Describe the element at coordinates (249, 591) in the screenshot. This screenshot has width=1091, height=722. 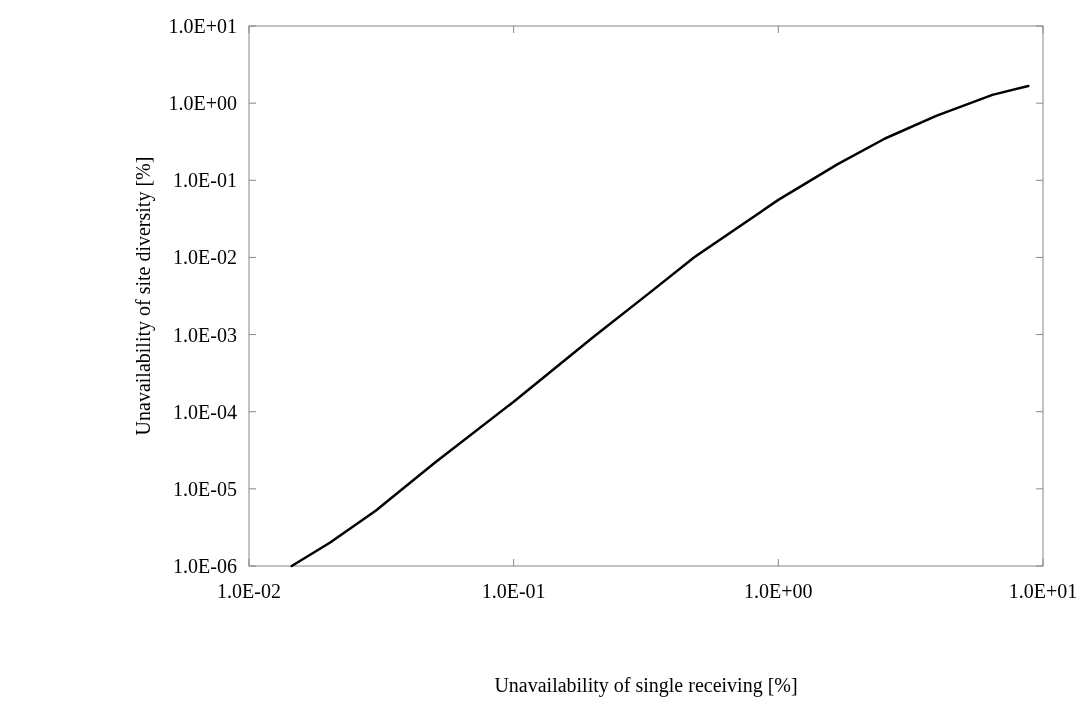
I see `x-tick-label: 1.0E-02` at that location.